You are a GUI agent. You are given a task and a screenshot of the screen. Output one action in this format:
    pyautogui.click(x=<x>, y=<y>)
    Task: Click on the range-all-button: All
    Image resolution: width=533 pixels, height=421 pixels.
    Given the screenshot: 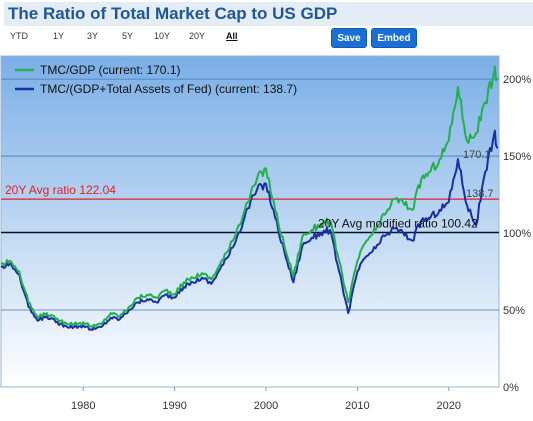 What is the action you would take?
    pyautogui.click(x=232, y=36)
    